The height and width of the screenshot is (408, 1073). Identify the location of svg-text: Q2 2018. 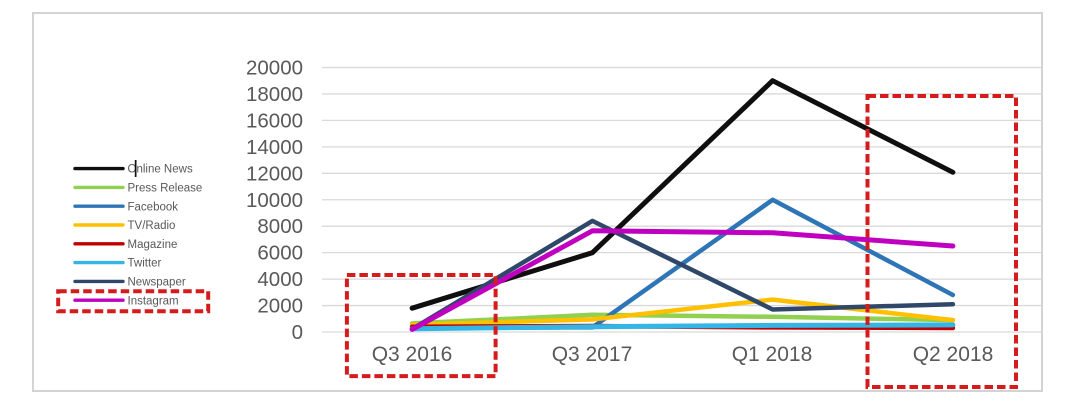
(953, 354).